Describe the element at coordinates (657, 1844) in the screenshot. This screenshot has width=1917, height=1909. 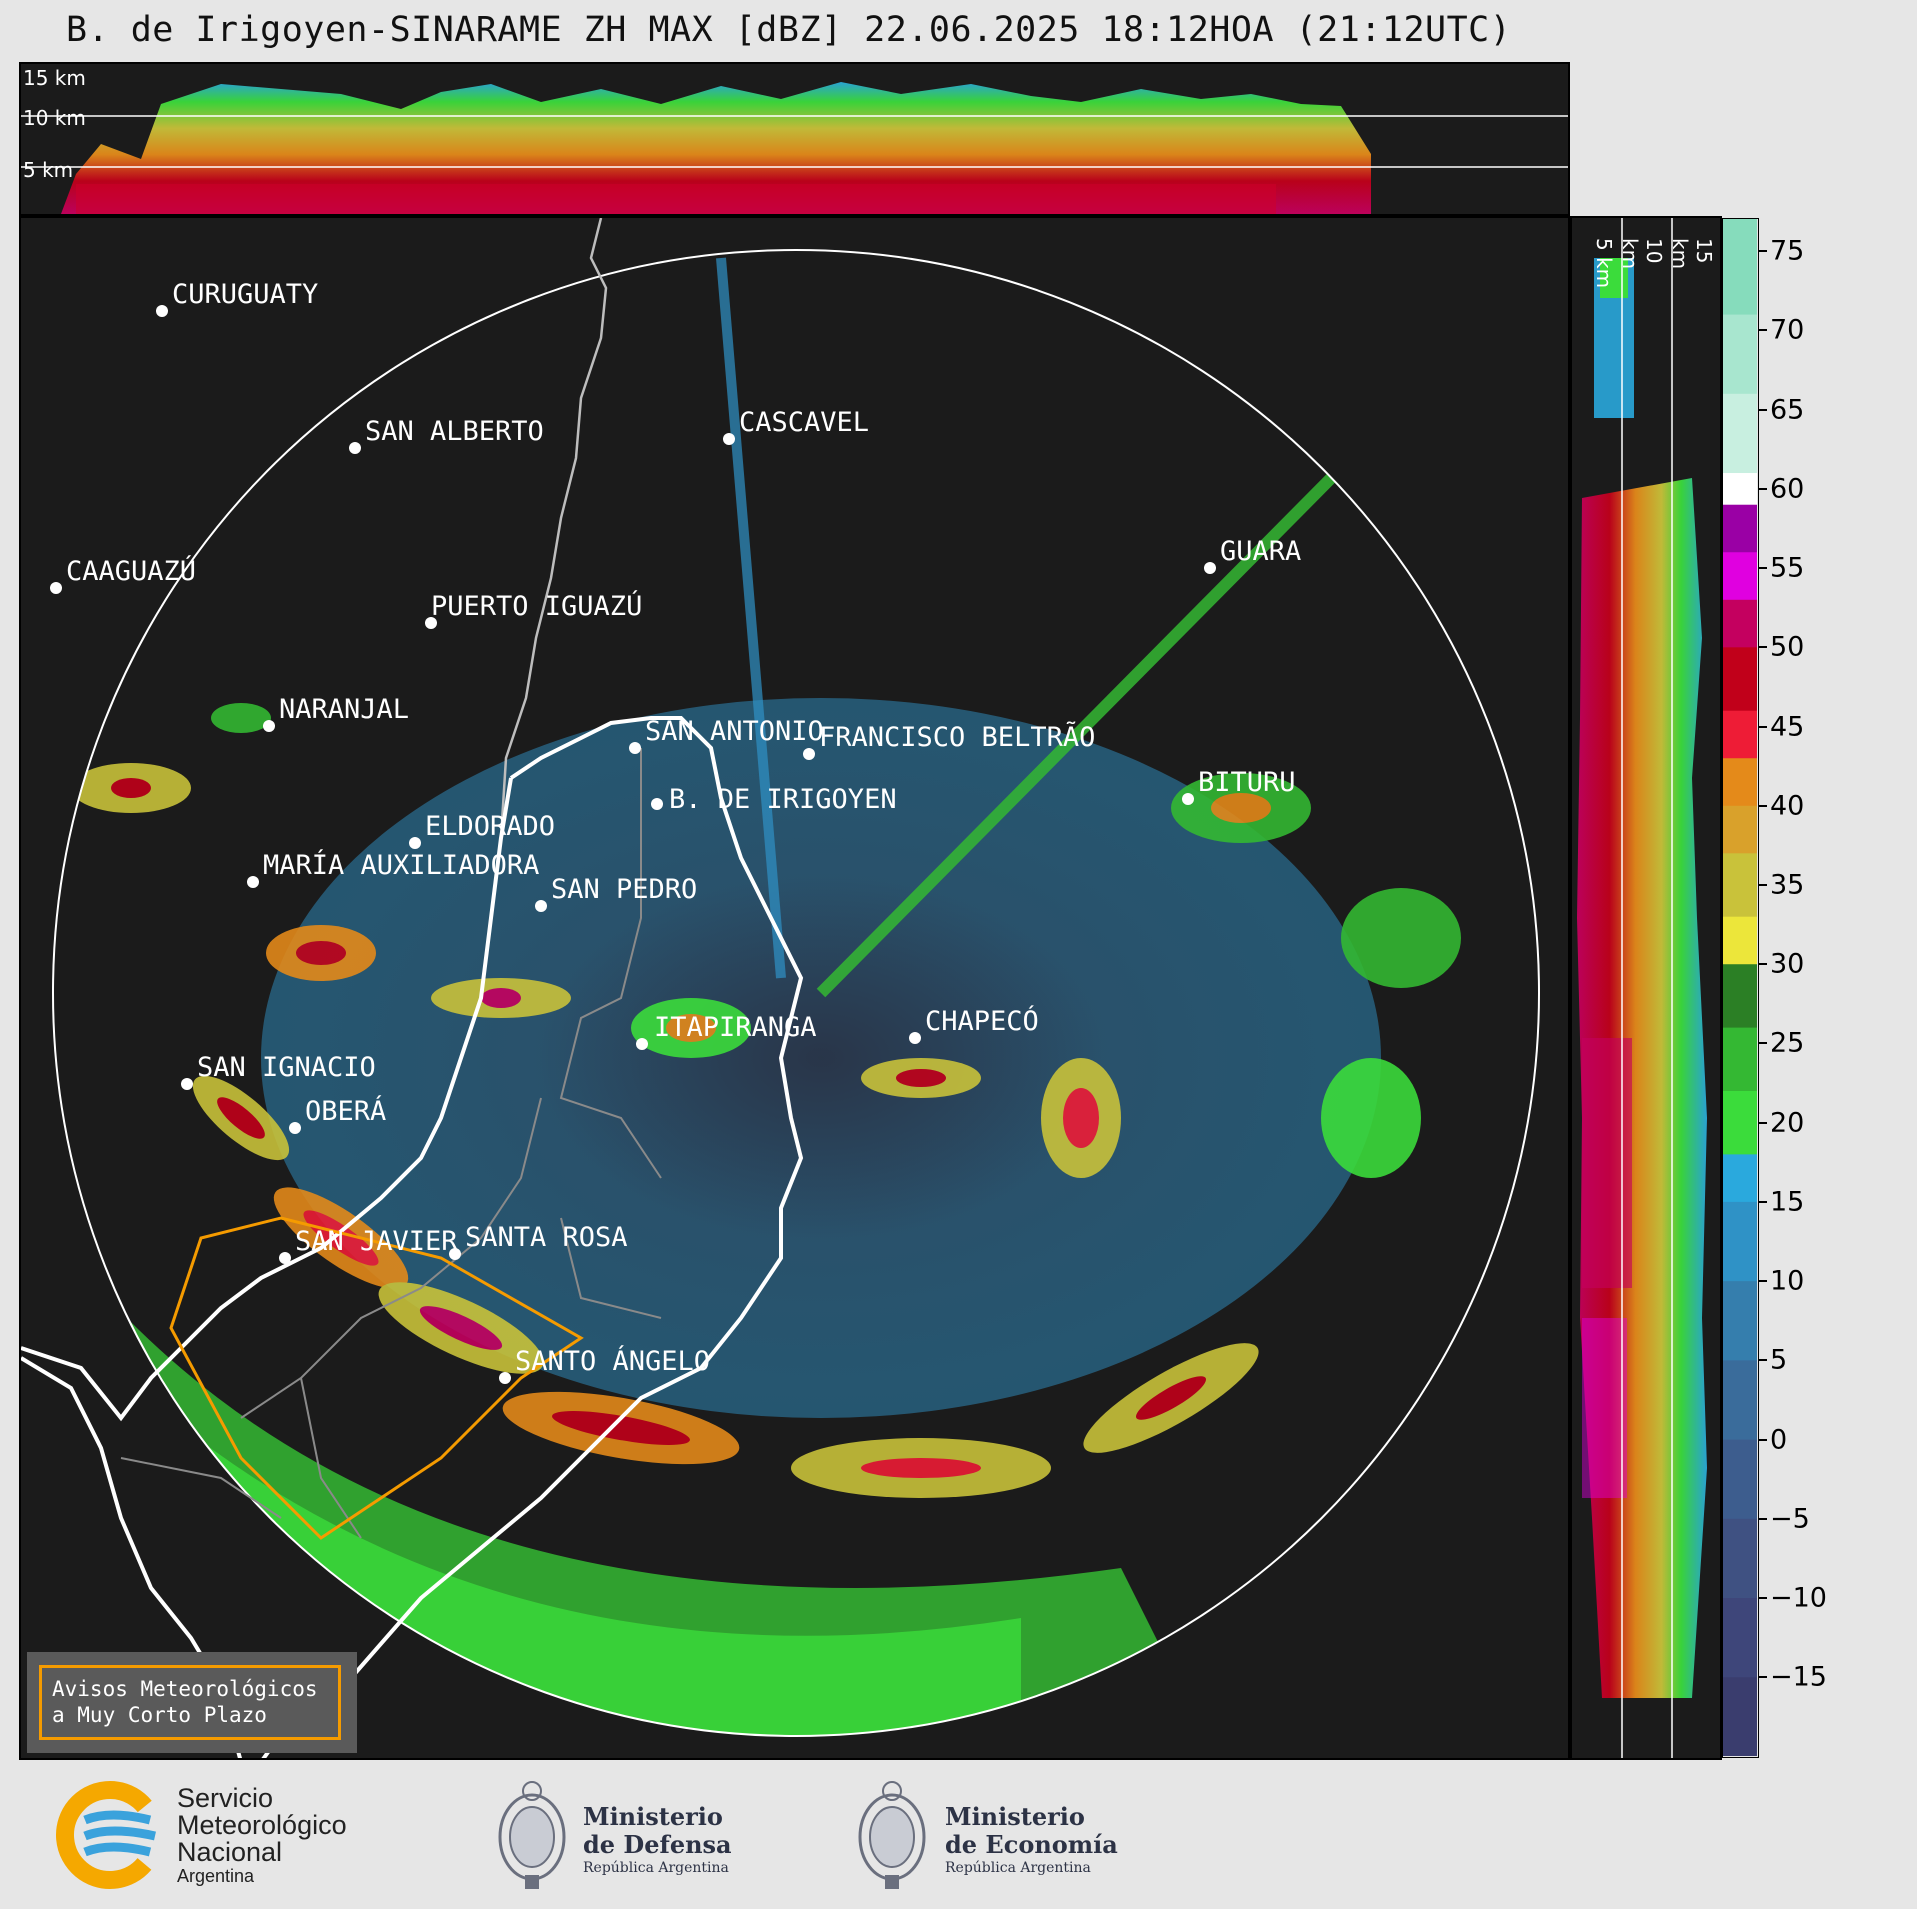
I see `defensa-line2: de Defensa` at that location.